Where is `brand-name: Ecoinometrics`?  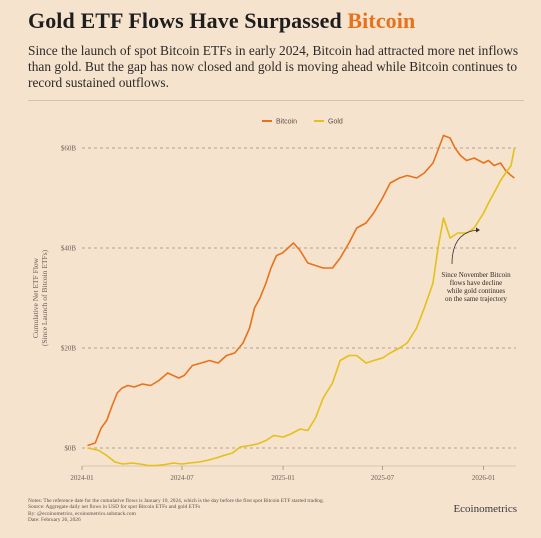 brand-name: Ecoinometrics is located at coordinates (485, 509).